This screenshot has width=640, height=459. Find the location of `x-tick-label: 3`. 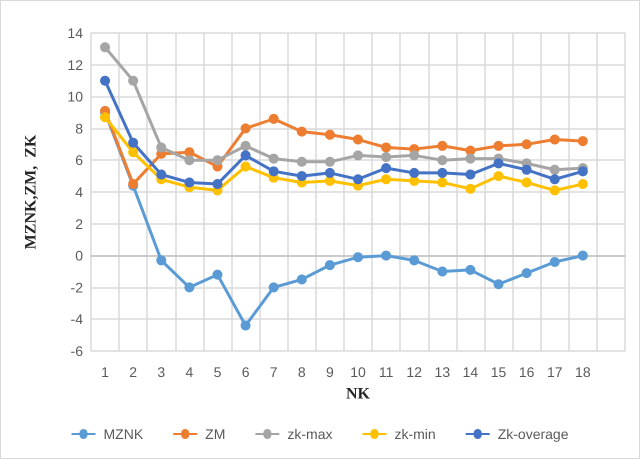

x-tick-label: 3 is located at coordinates (161, 372).